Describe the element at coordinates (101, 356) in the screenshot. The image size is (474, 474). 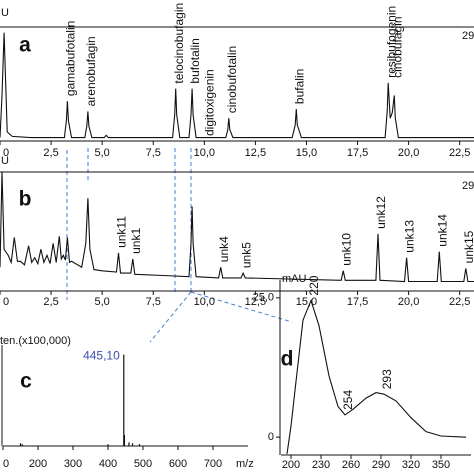
I see `peak-label: 445,10` at that location.